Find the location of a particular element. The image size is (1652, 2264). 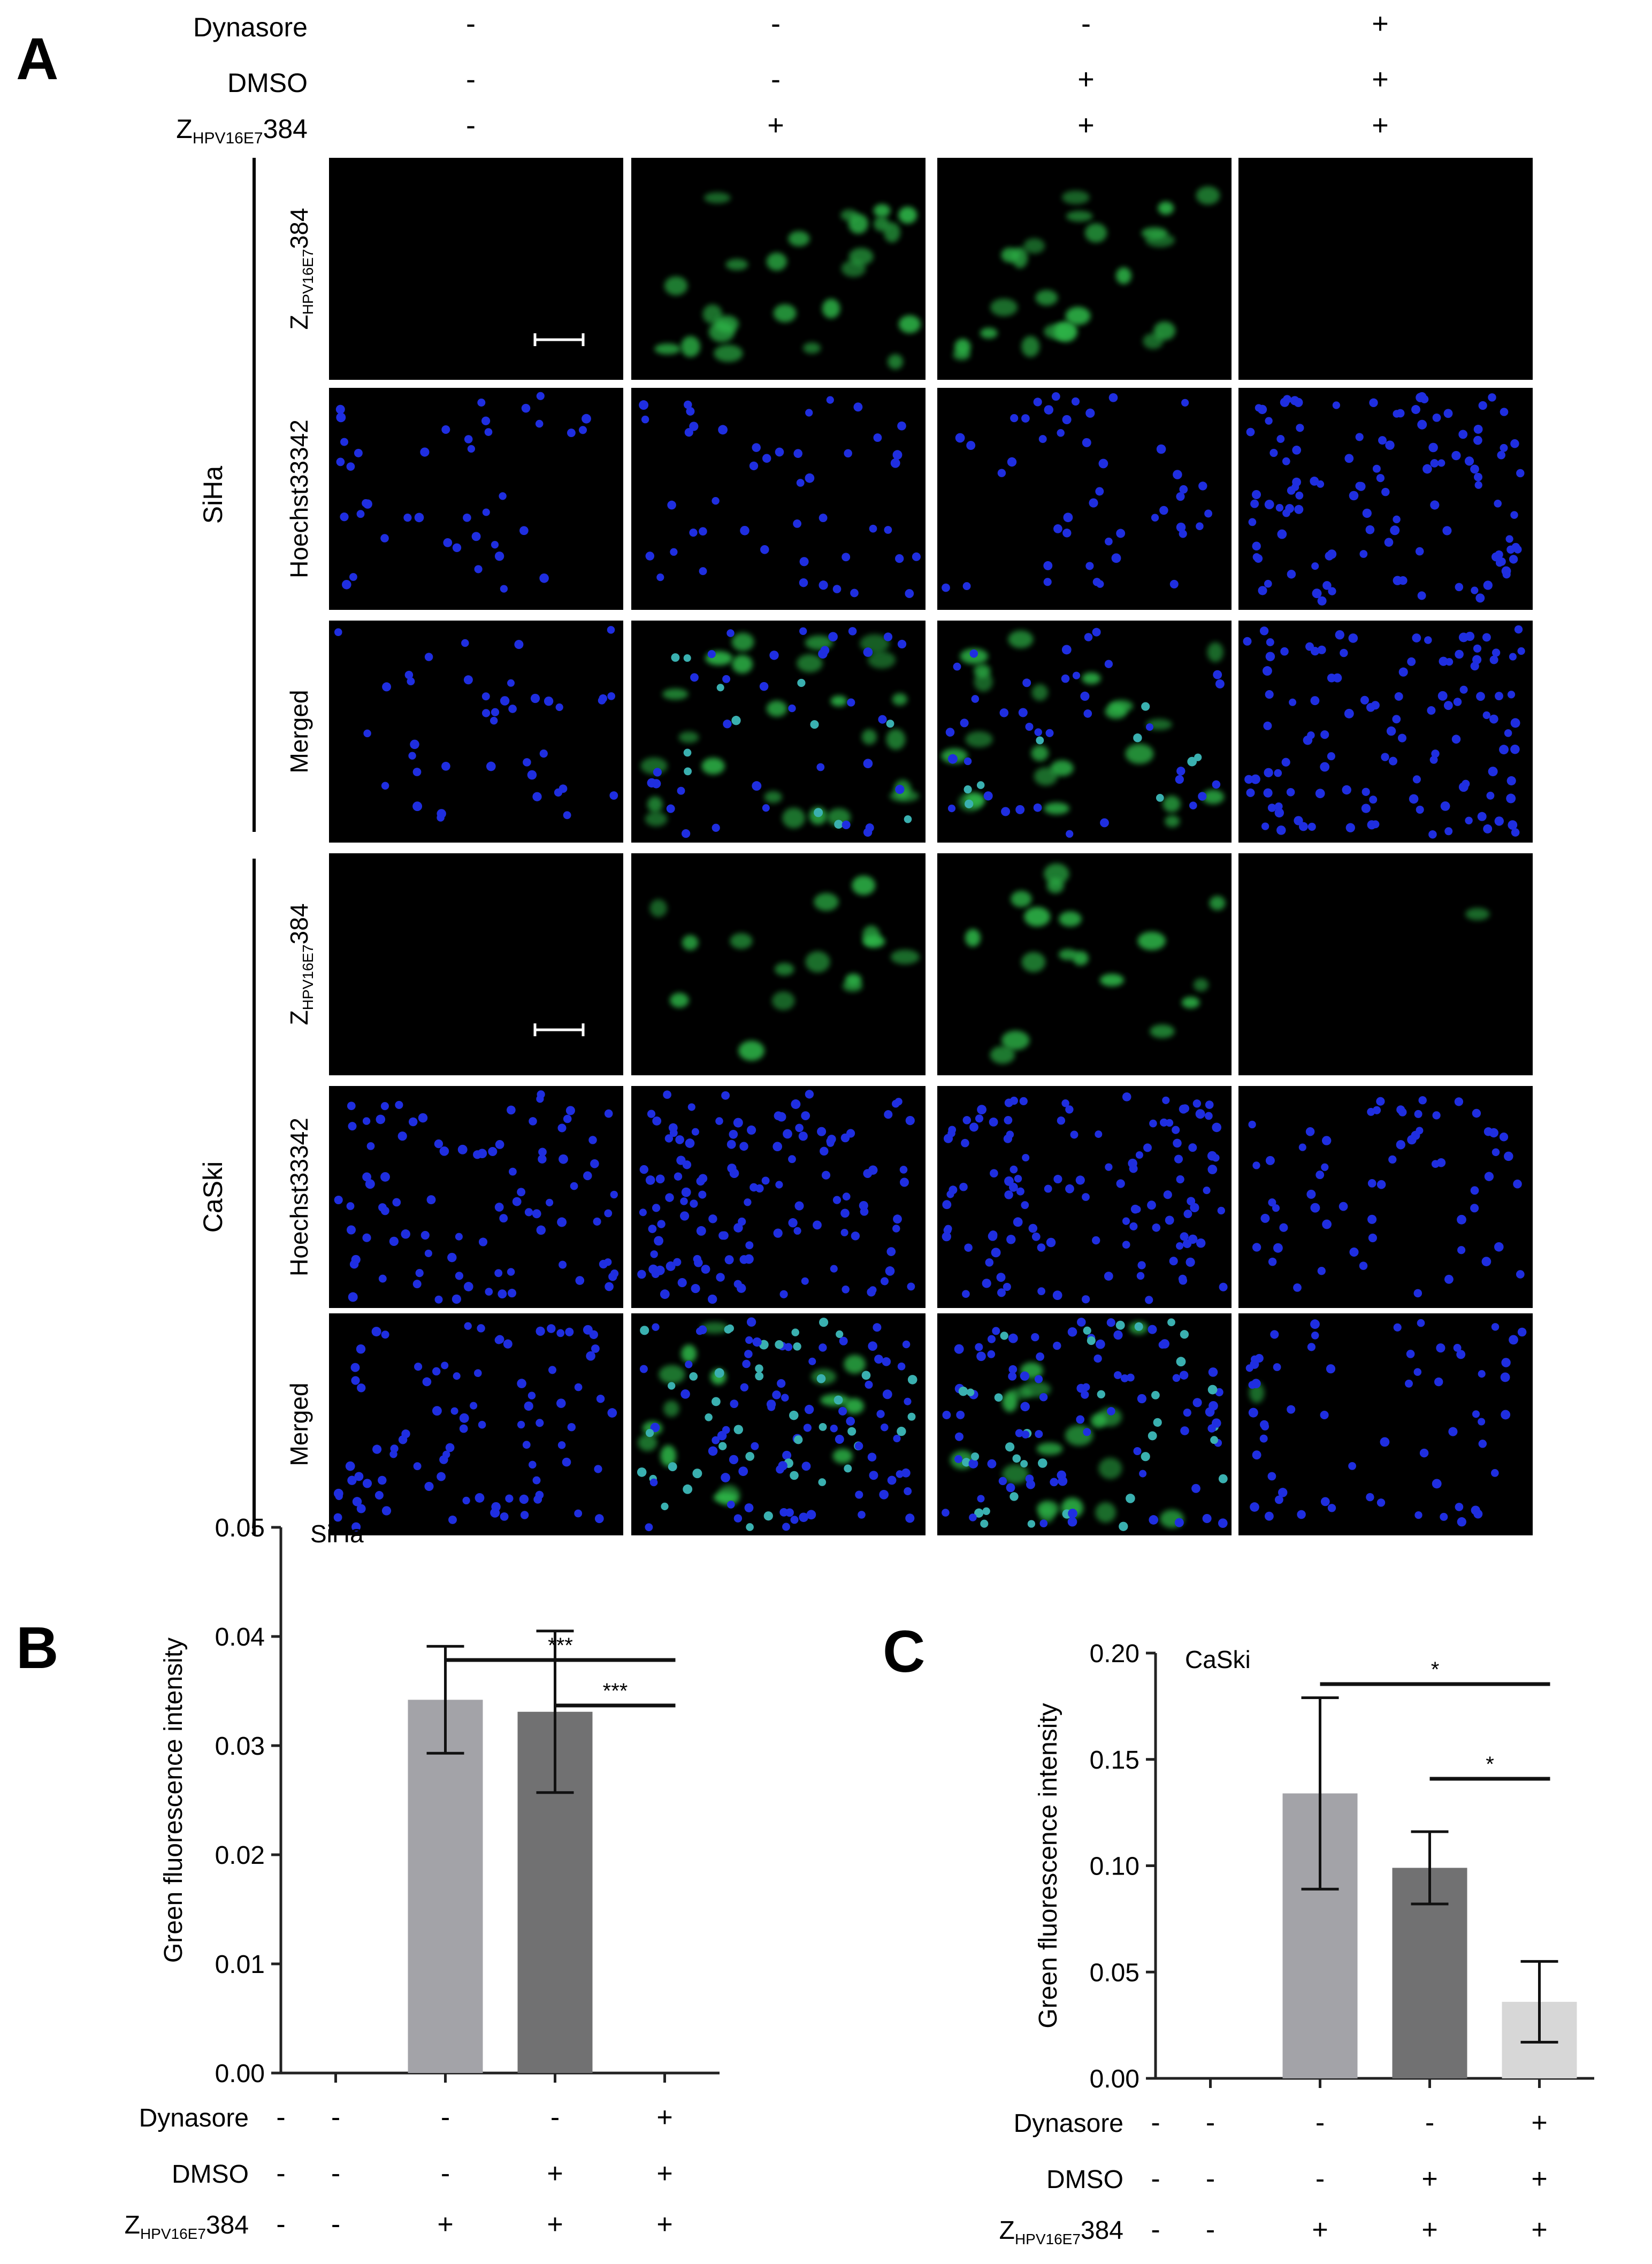

bar is located at coordinates (446, 1886).